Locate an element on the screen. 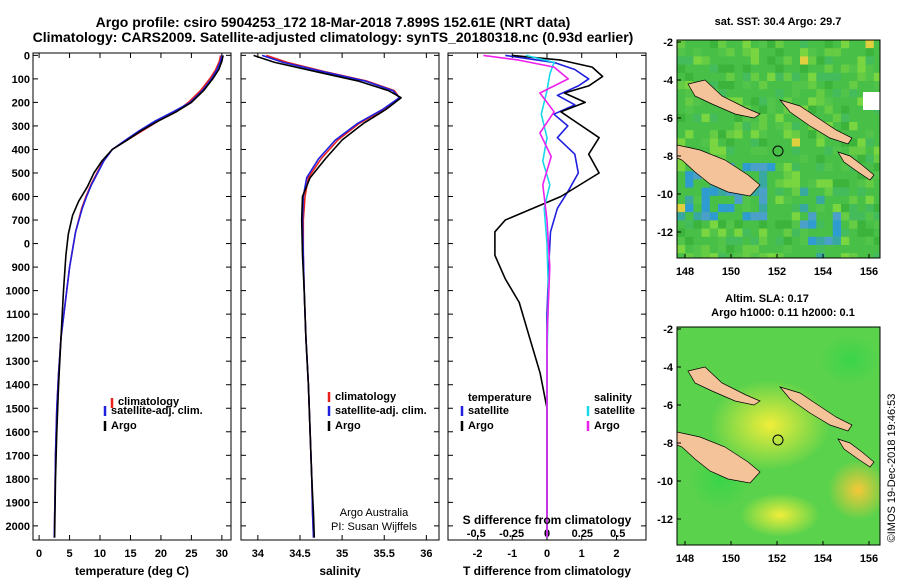 The width and height of the screenshot is (900, 580). x-tick-label: 35.5 is located at coordinates (384, 554).